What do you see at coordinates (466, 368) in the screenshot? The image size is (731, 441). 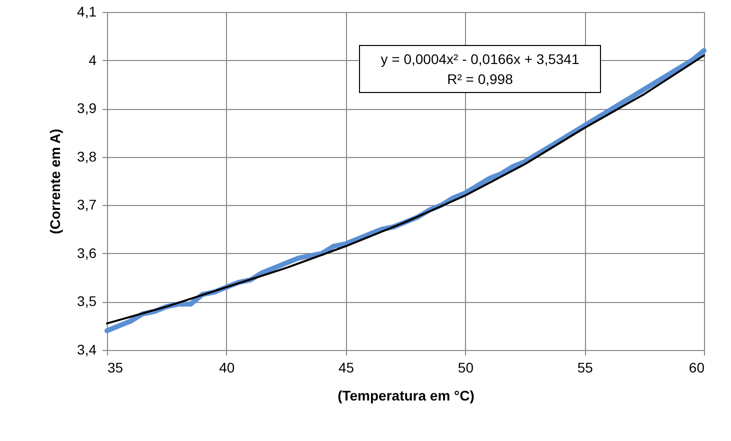 I see `x-tick-label: 50` at bounding box center [466, 368].